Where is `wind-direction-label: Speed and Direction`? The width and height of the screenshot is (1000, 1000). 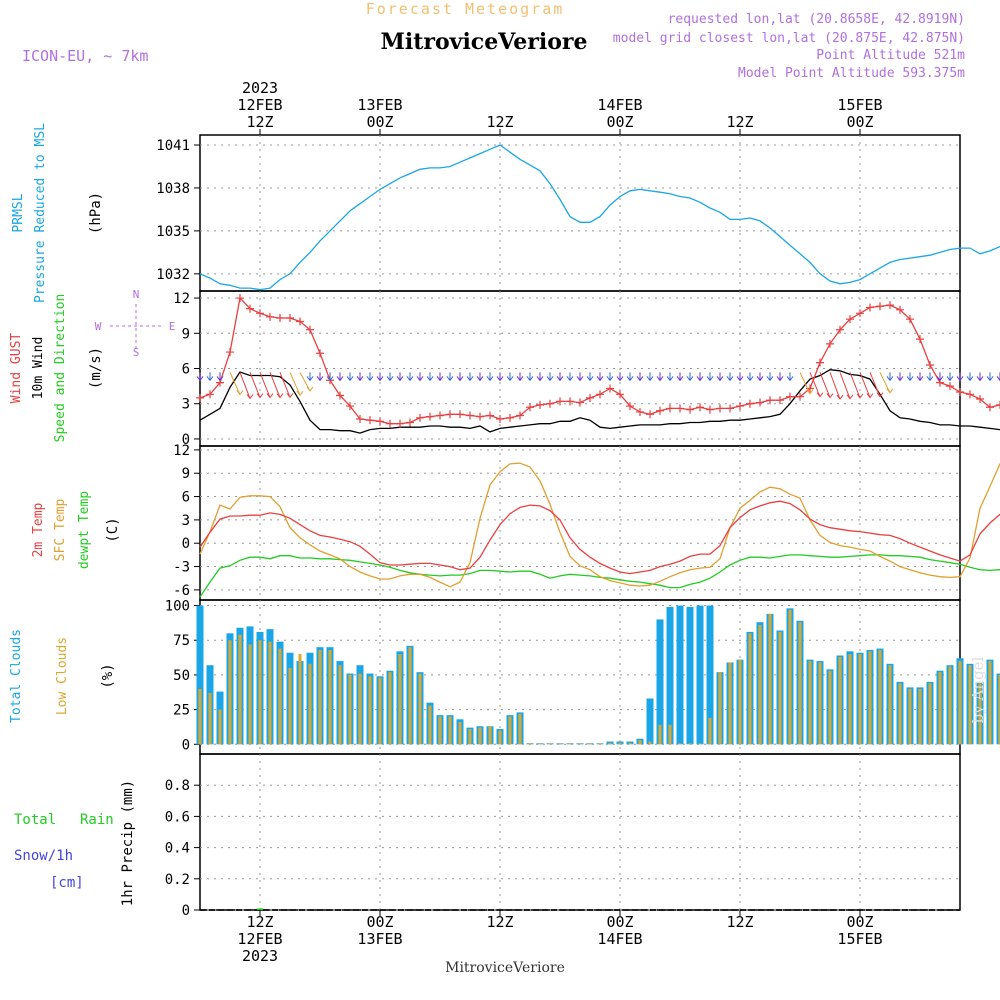 wind-direction-label: Speed and Direction is located at coordinates (60, 368).